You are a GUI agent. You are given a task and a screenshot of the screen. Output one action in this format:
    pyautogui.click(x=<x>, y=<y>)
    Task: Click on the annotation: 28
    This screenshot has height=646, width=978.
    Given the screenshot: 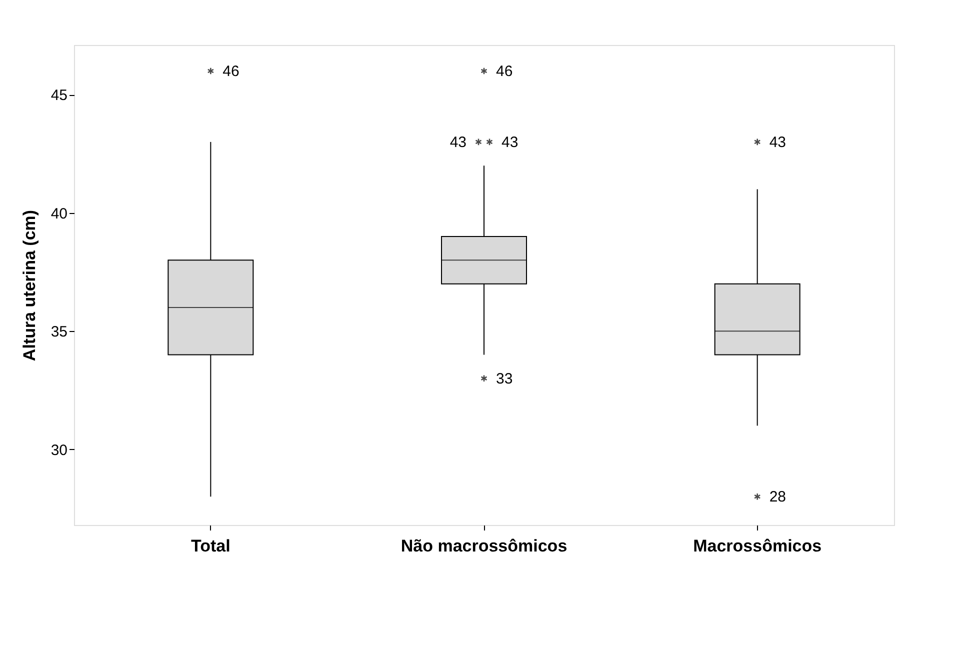 What is the action you would take?
    pyautogui.click(x=777, y=497)
    